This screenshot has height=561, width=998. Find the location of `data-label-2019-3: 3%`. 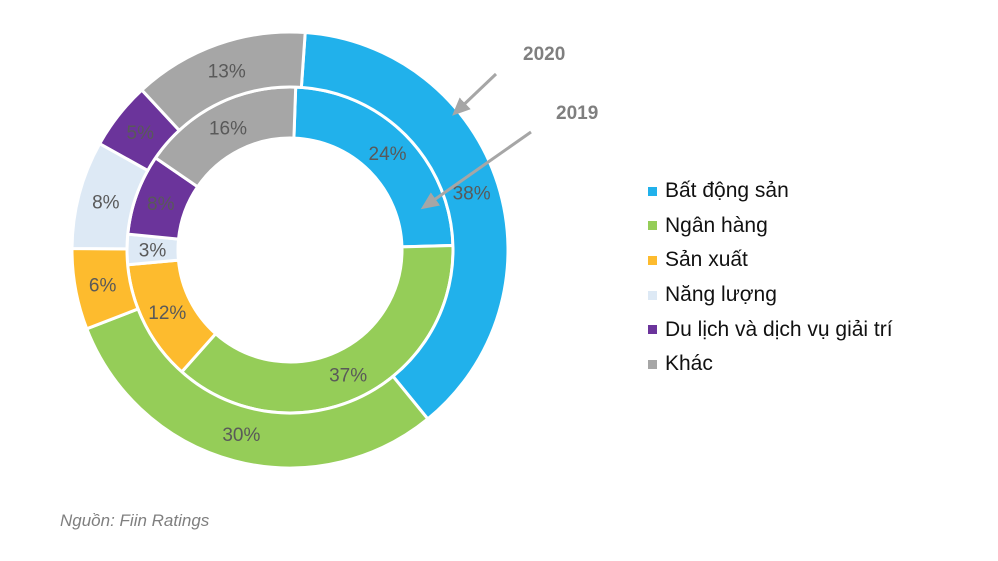

data-label-2019-3: 3% is located at coordinates (153, 251).